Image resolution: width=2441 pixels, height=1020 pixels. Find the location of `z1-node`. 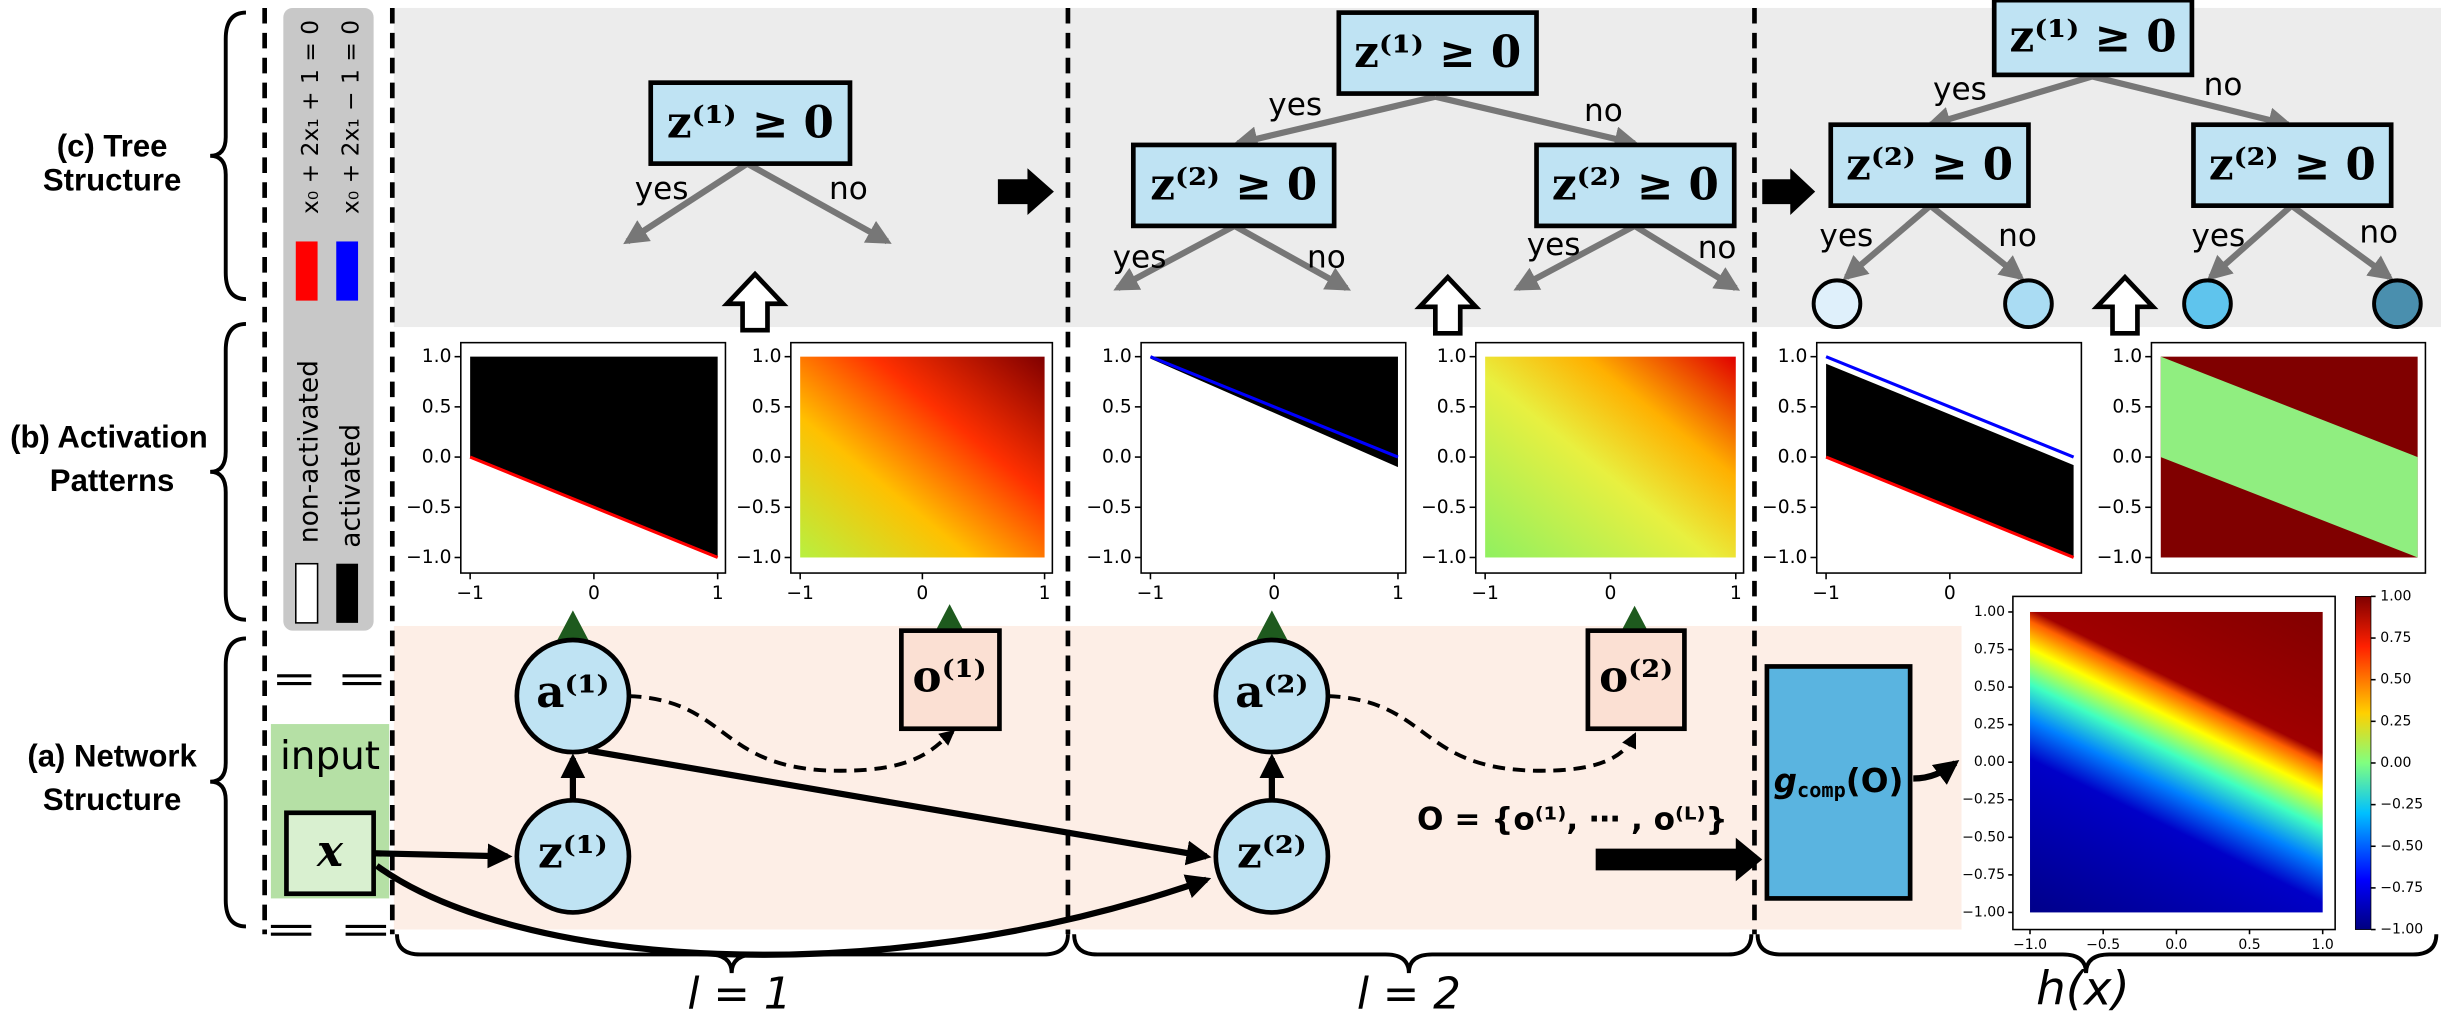

z1-node is located at coordinates (573, 856).